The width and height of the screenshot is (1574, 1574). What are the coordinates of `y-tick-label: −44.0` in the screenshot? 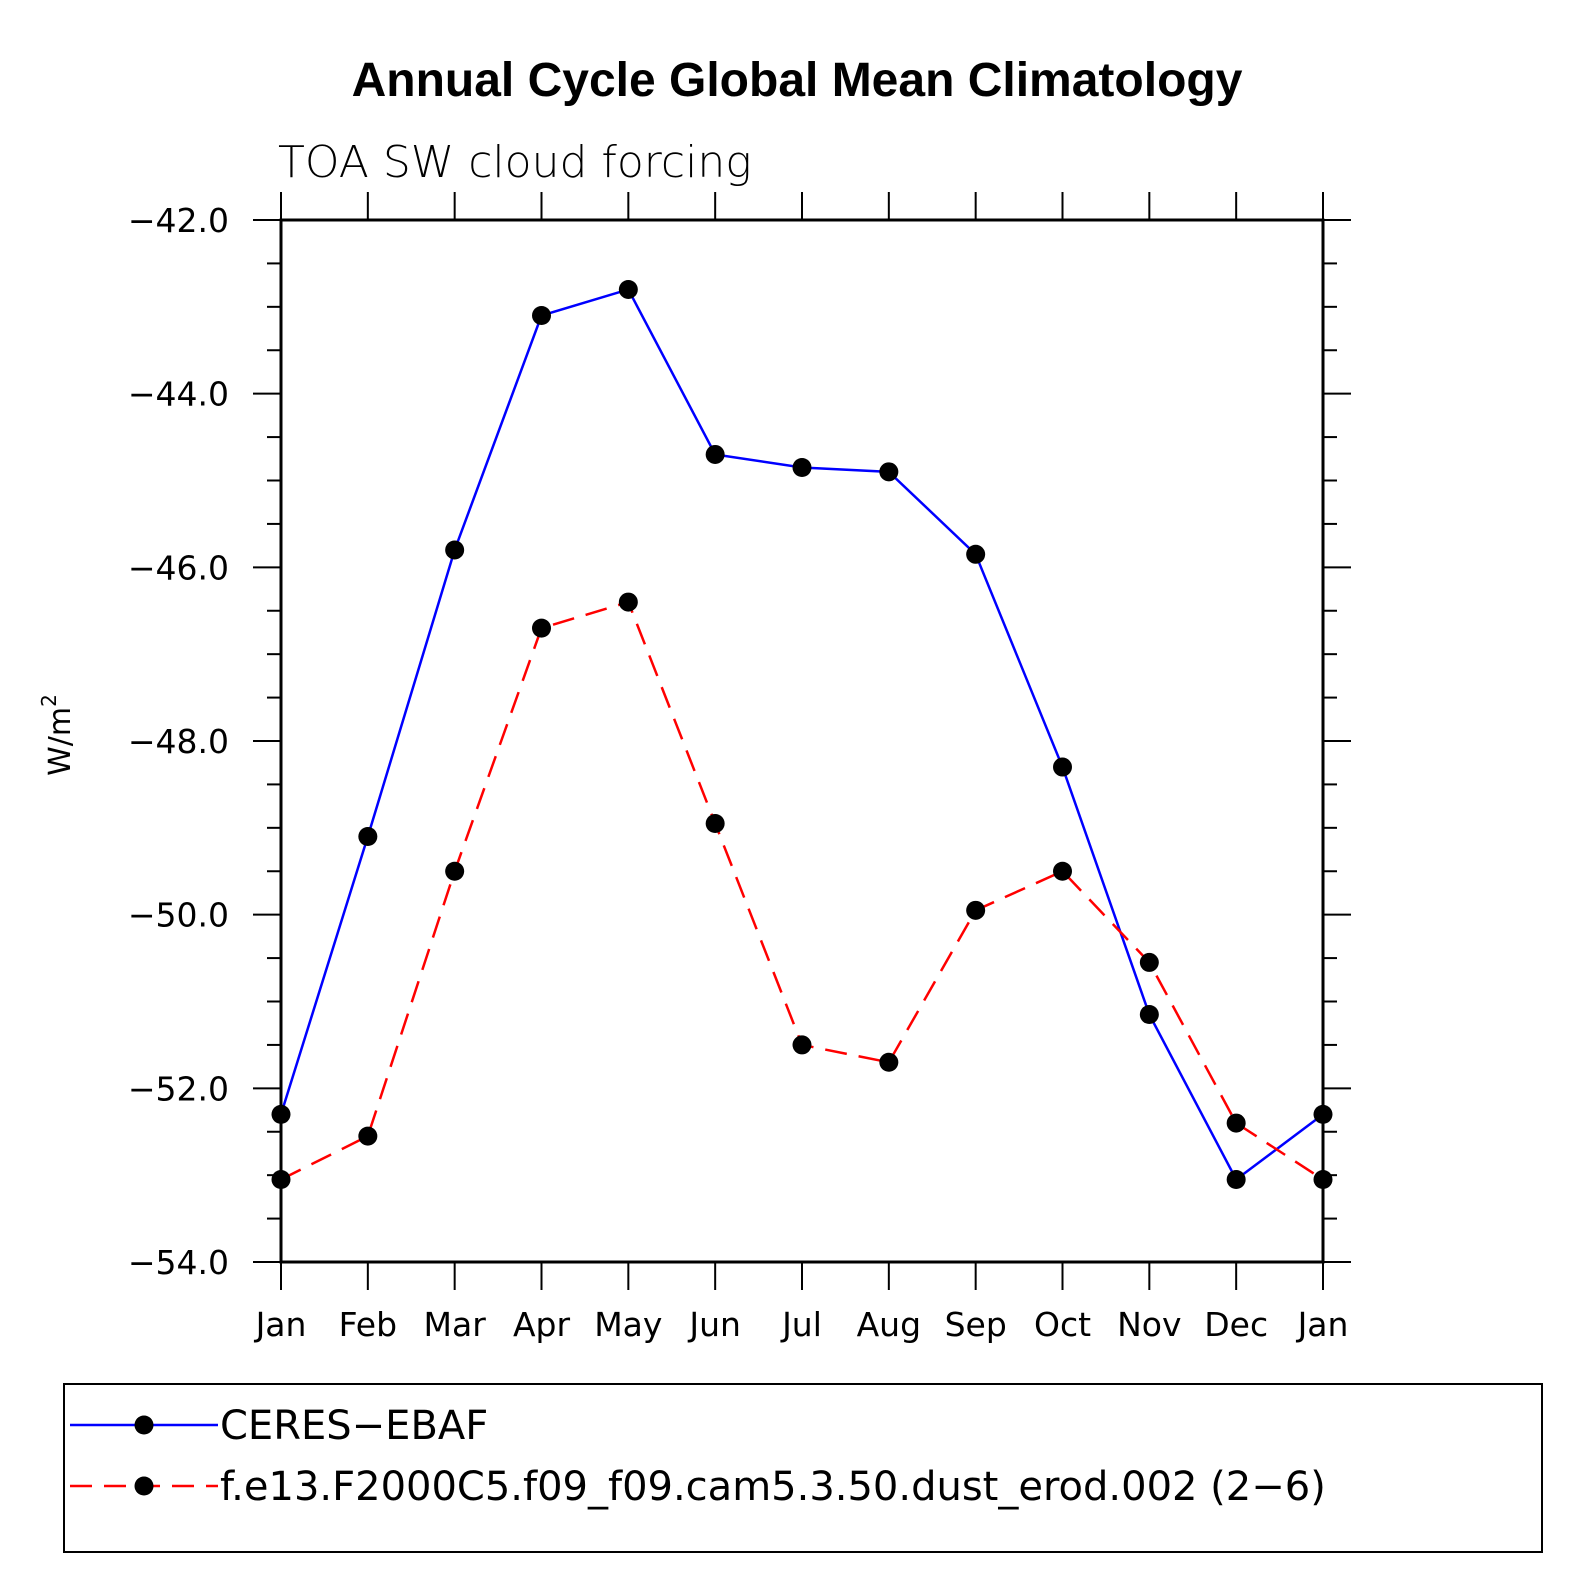 It's located at (178, 394).